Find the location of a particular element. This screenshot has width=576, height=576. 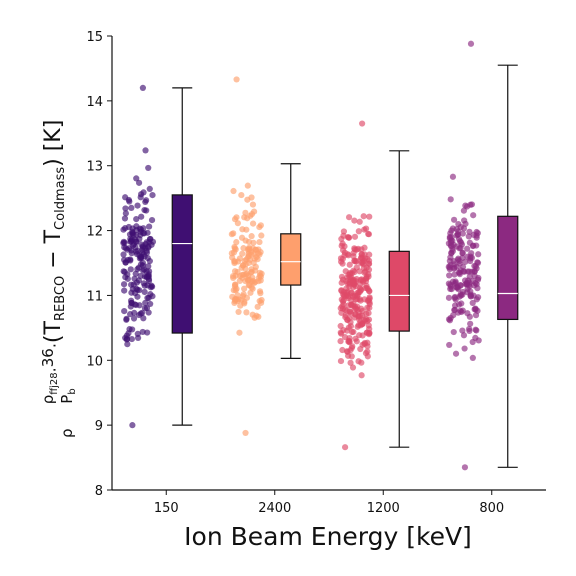

x-axis-label: Ion Beam Energy [keV] is located at coordinates (328, 536).